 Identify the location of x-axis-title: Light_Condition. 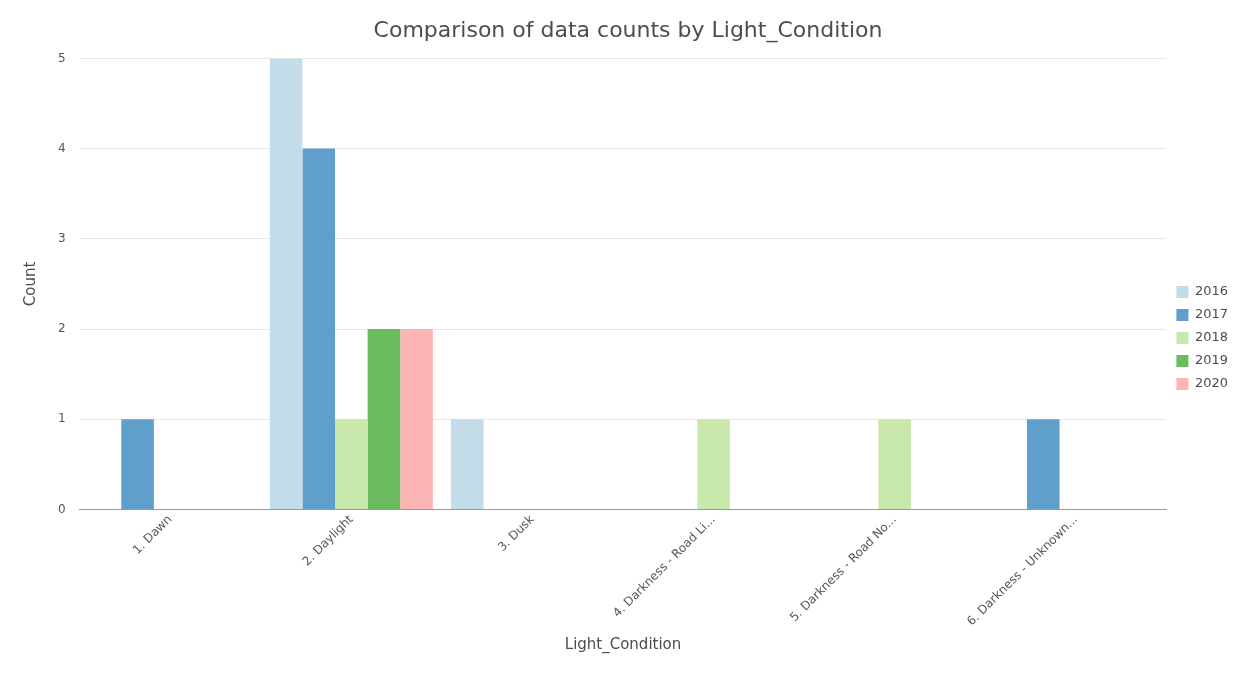
(623, 644).